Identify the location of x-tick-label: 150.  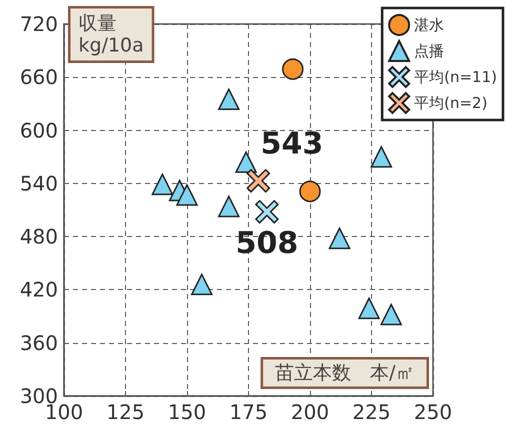
(187, 412).